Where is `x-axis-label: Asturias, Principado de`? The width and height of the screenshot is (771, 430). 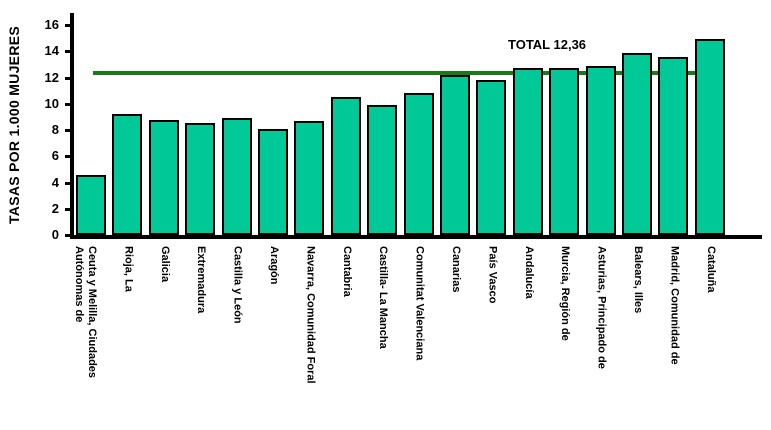 x-axis-label: Asturias, Principado de is located at coordinates (601, 307).